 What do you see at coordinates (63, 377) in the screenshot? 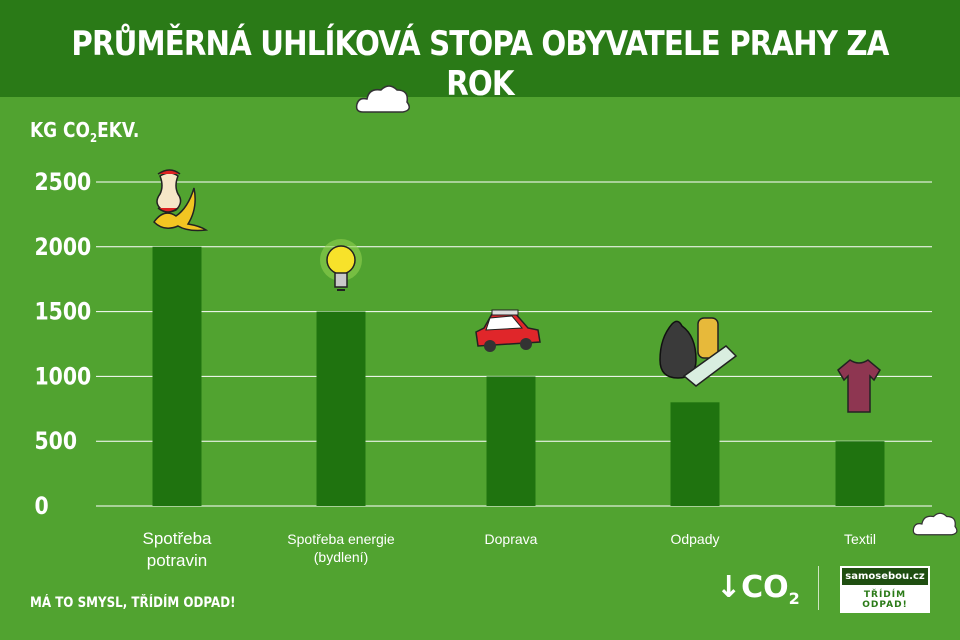
I see `y-tick-label: 1000` at bounding box center [63, 377].